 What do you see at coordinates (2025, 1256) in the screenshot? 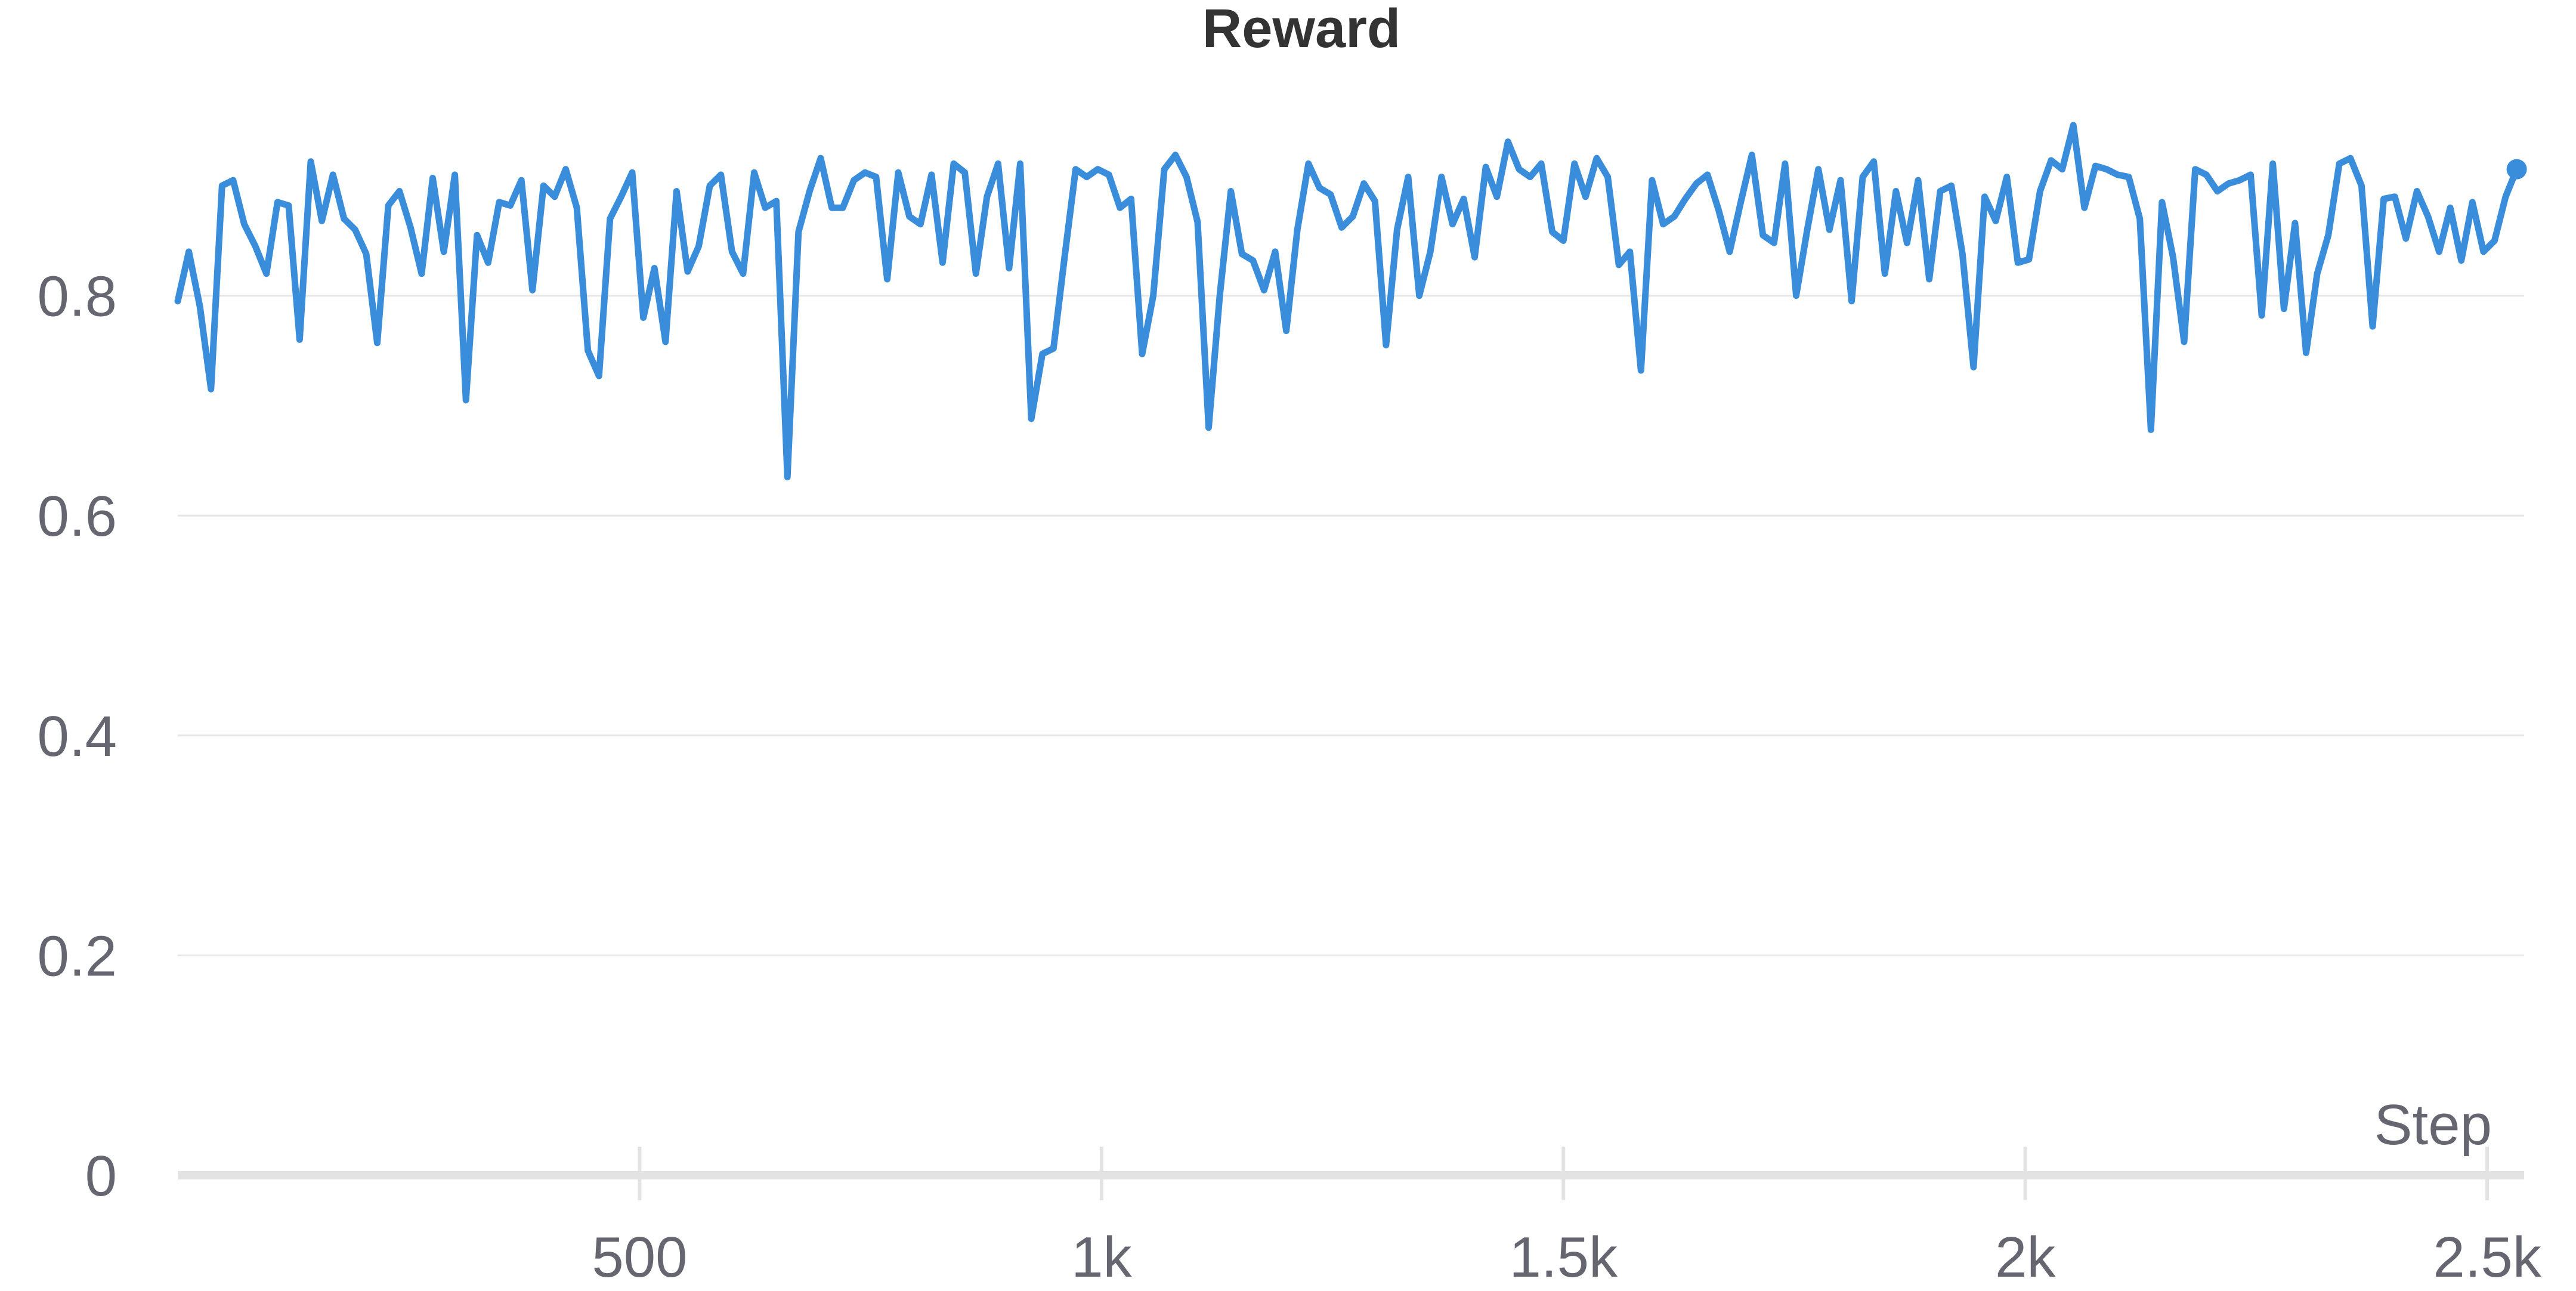
I see `x-tick-label: 2k` at bounding box center [2025, 1256].